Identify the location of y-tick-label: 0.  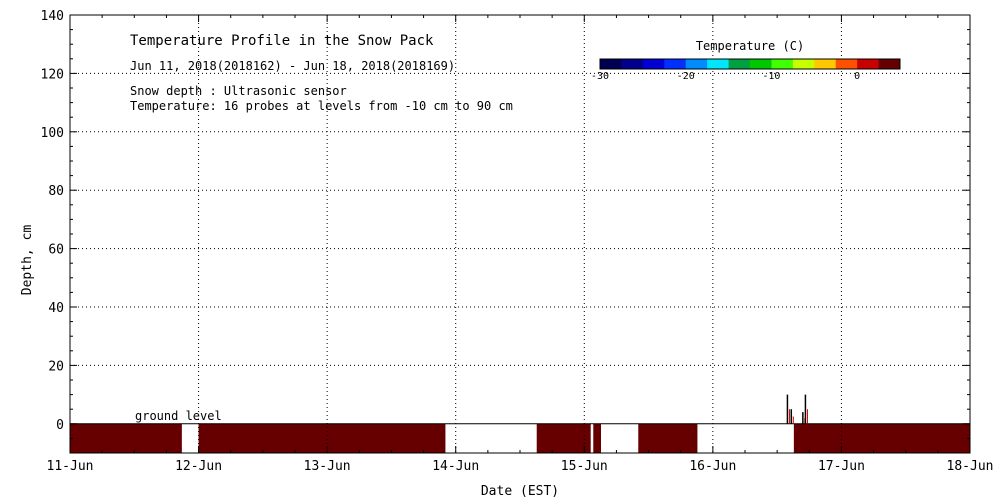
(60, 425).